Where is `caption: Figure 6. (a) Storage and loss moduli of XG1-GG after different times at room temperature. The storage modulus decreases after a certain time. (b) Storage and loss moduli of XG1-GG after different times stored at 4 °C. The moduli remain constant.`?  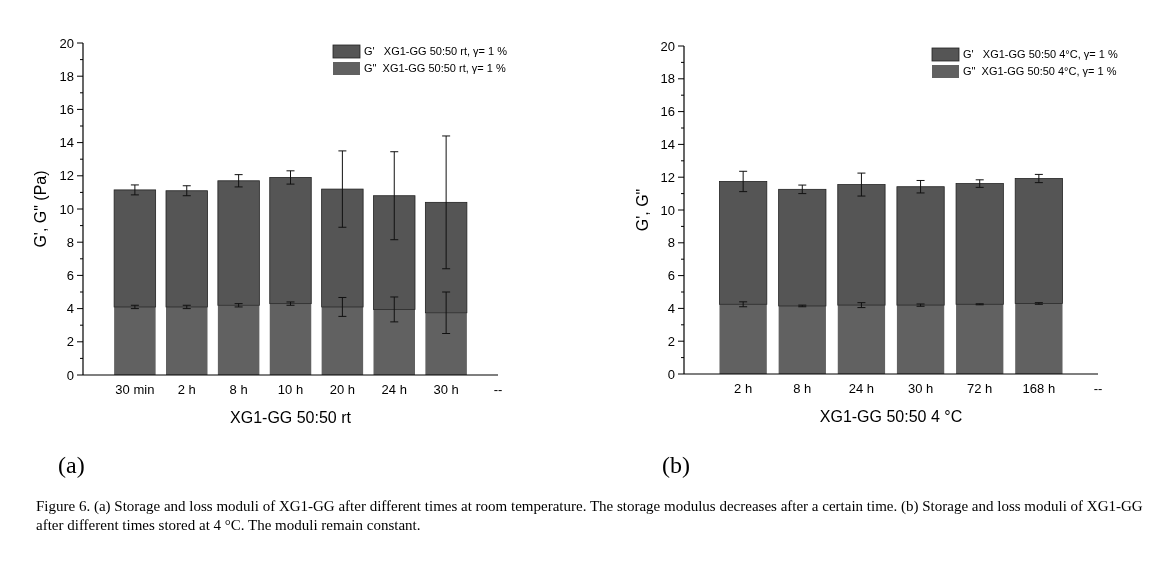
caption: Figure 6. (a) Storage and loss moduli of XG1-GG after different times at room temperature. The storage modulus decreases after a certain time. (b) Storage and loss moduli of XG1-GG after different times stored at 4 °C. The moduli remain constant. is located at coordinates (589, 515).